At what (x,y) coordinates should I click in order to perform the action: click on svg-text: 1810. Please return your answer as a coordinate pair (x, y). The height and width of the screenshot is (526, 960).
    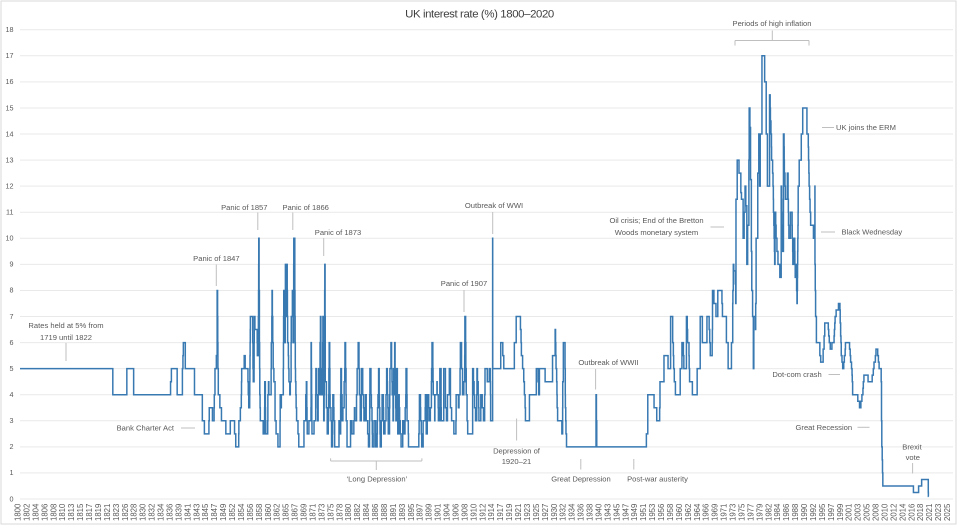
    Looking at the image, I should click on (62, 512).